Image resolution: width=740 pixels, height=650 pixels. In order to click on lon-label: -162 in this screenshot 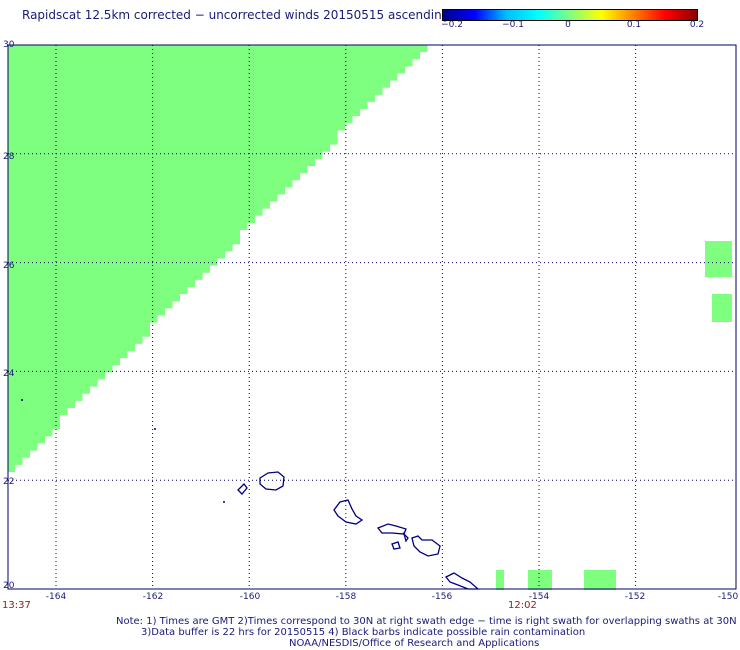, I will do `click(153, 597)`.